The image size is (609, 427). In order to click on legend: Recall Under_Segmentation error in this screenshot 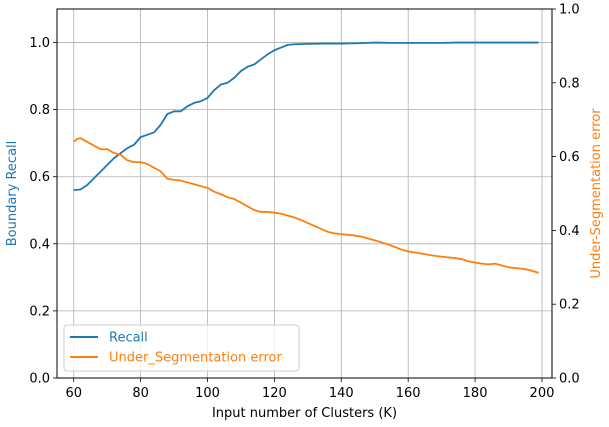, I will do `click(181, 348)`.